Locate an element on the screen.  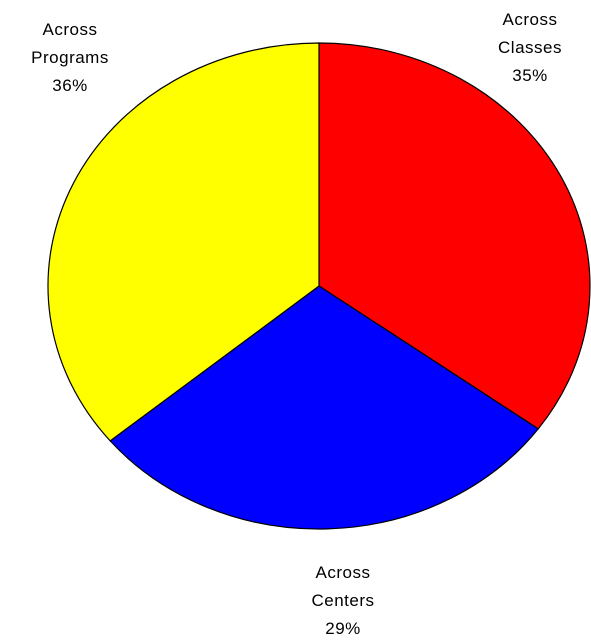
slice-label: Across Classes 35% is located at coordinates (530, 48).